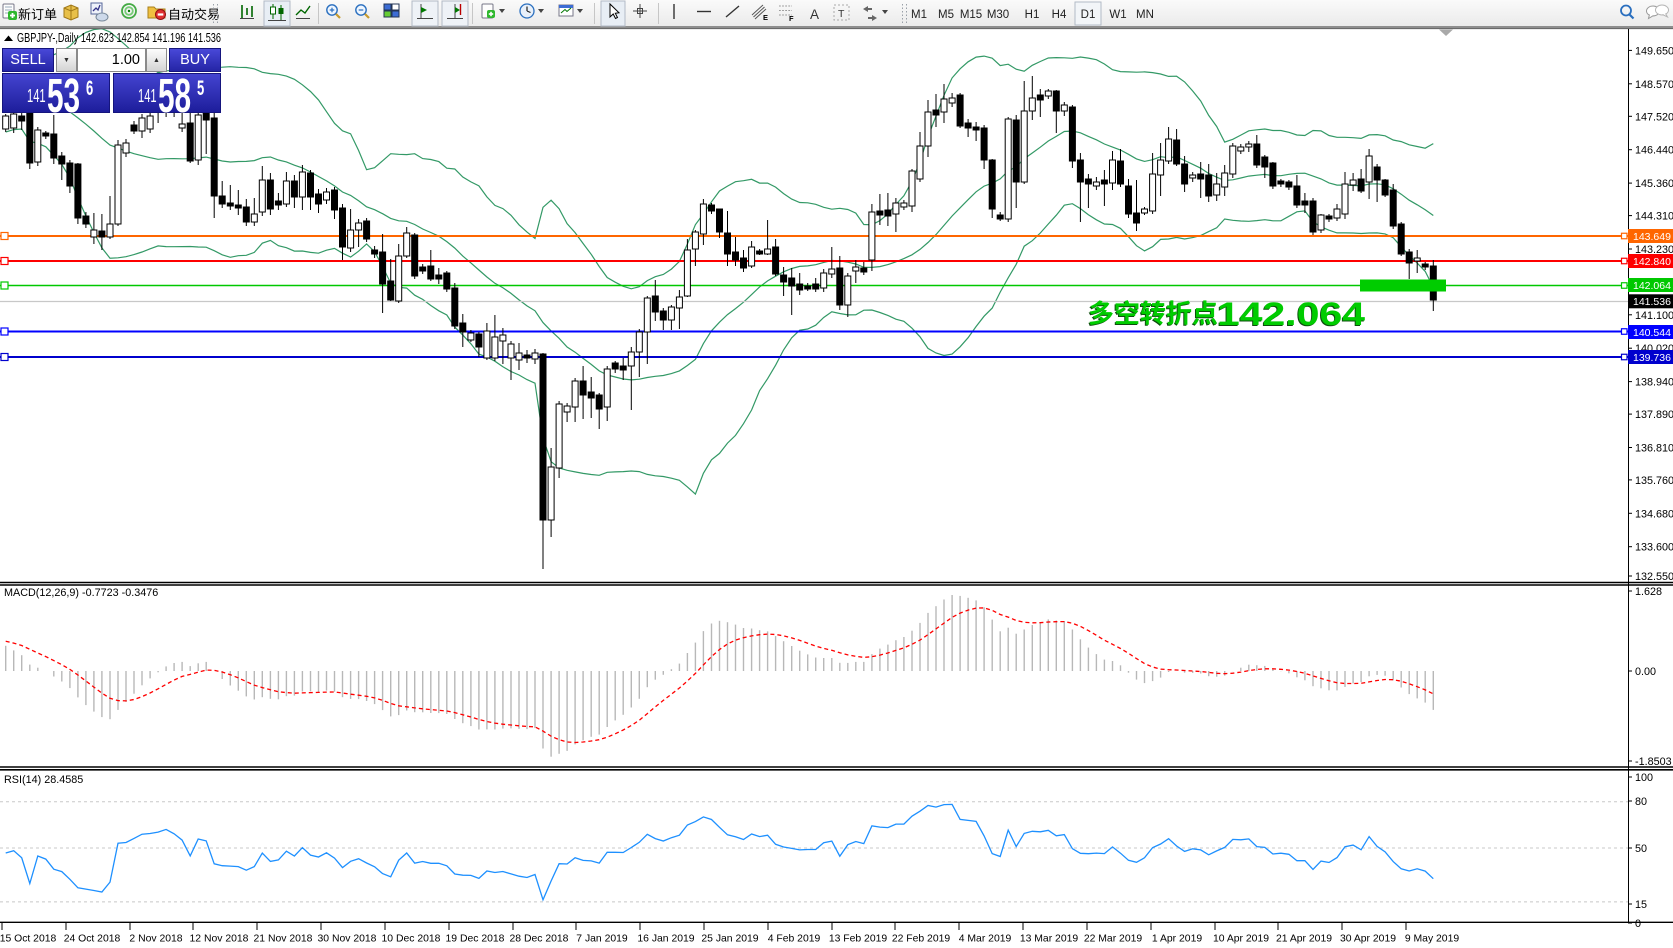 The image size is (1673, 948). Describe the element at coordinates (1654, 151) in the screenshot. I see `svg-text: 146.440` at that location.